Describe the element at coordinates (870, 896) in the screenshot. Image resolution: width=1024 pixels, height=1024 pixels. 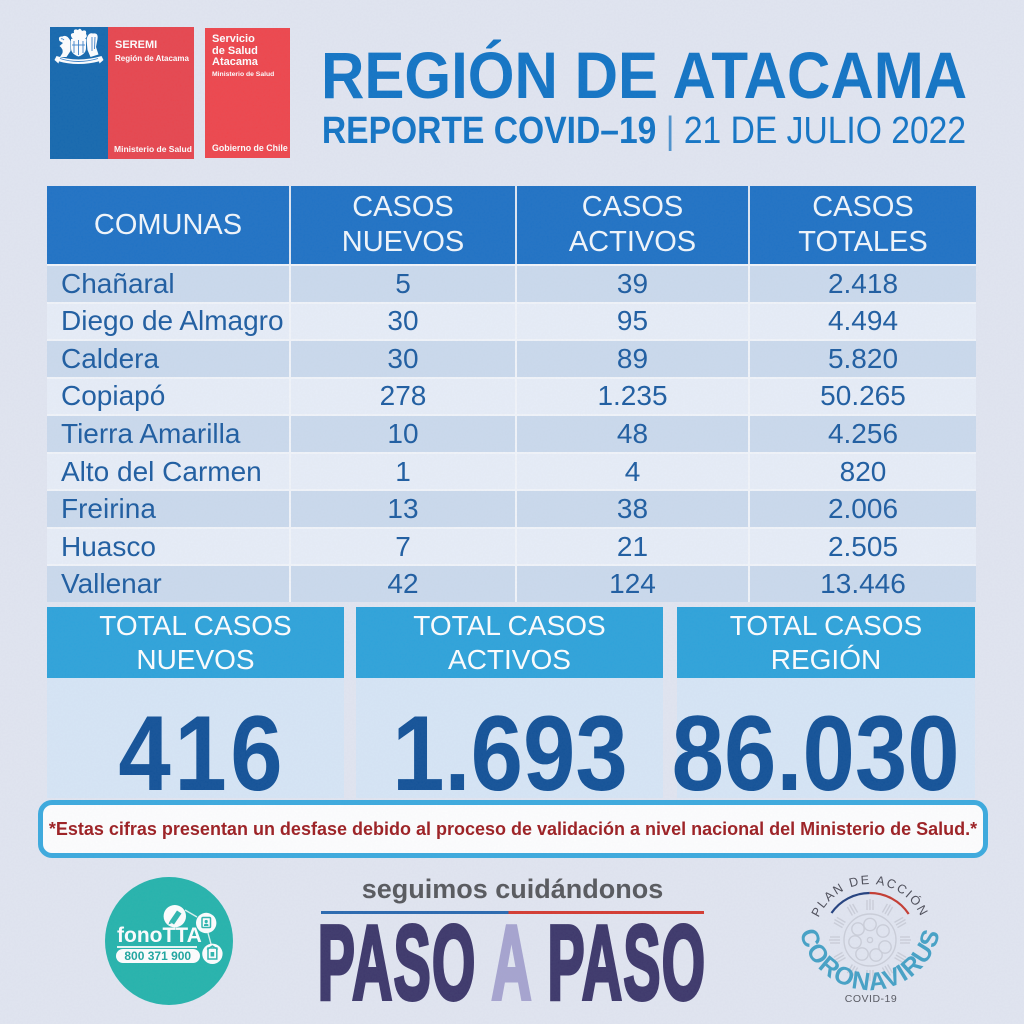
I see `svg-text: PLAN DE ACCIÓN` at that location.